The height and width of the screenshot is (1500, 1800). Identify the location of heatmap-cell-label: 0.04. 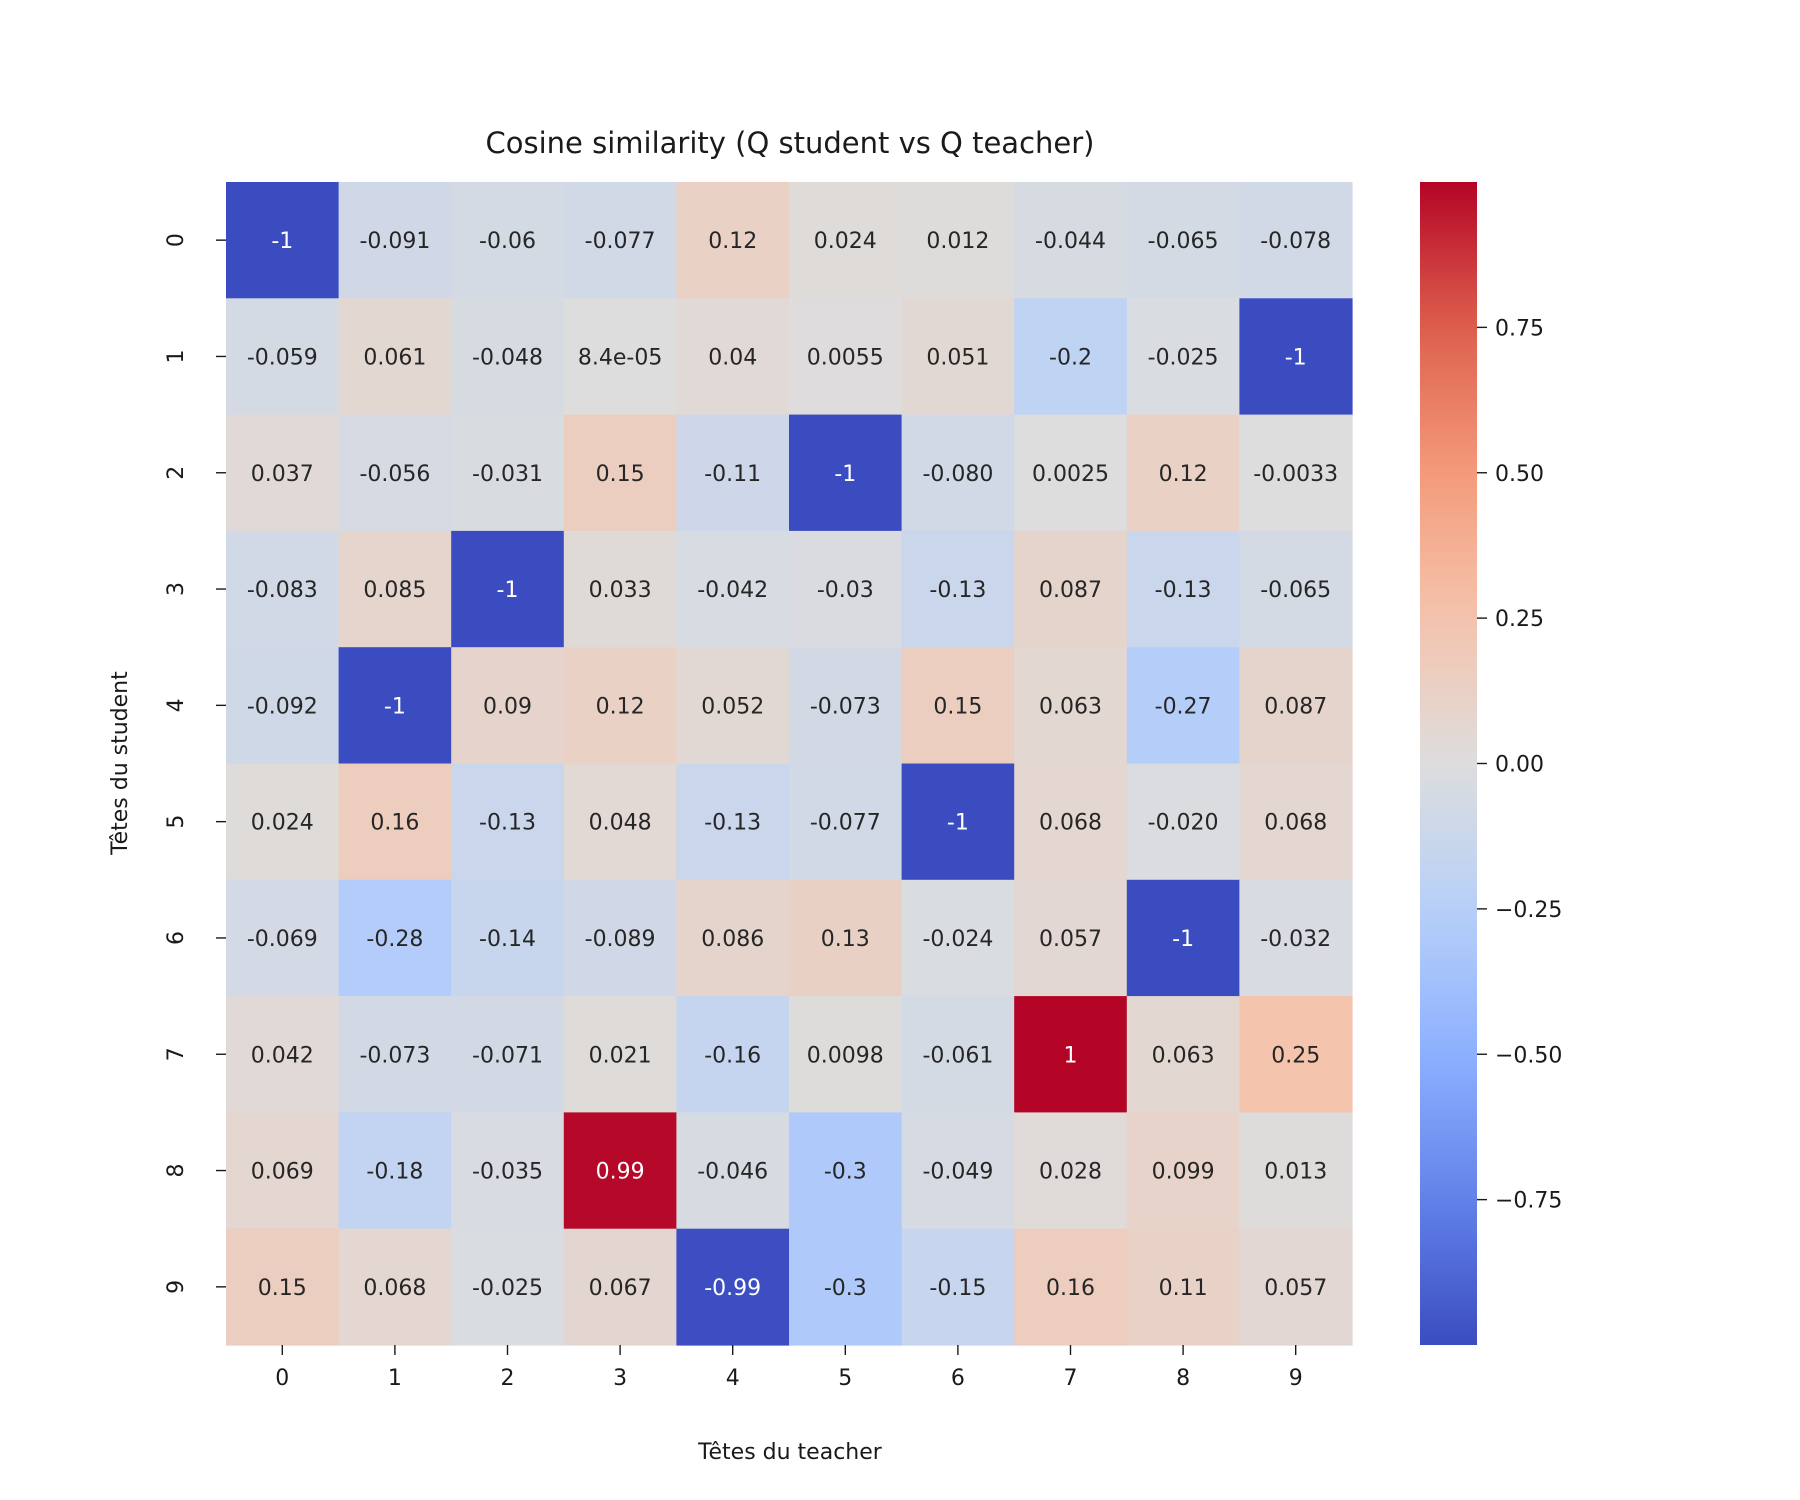
(732, 357).